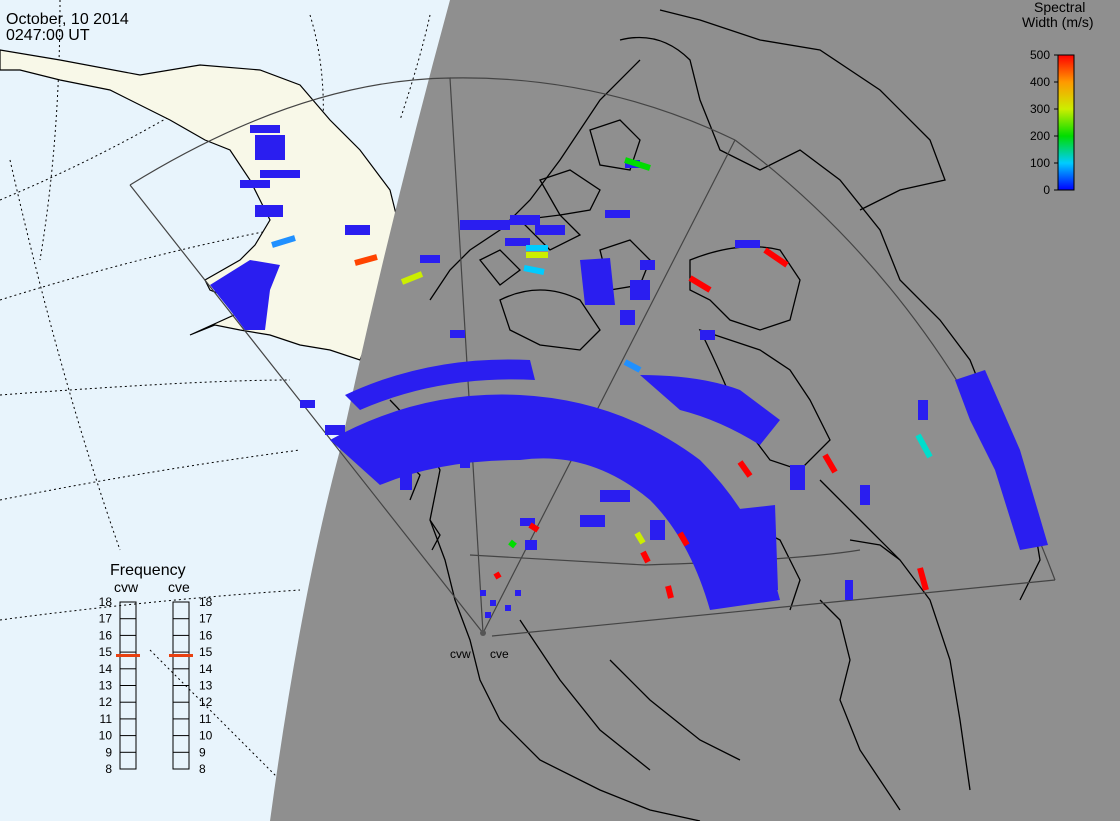  Describe the element at coordinates (460, 654) in the screenshot. I see `radar-site-cvw-label: cvw` at that location.